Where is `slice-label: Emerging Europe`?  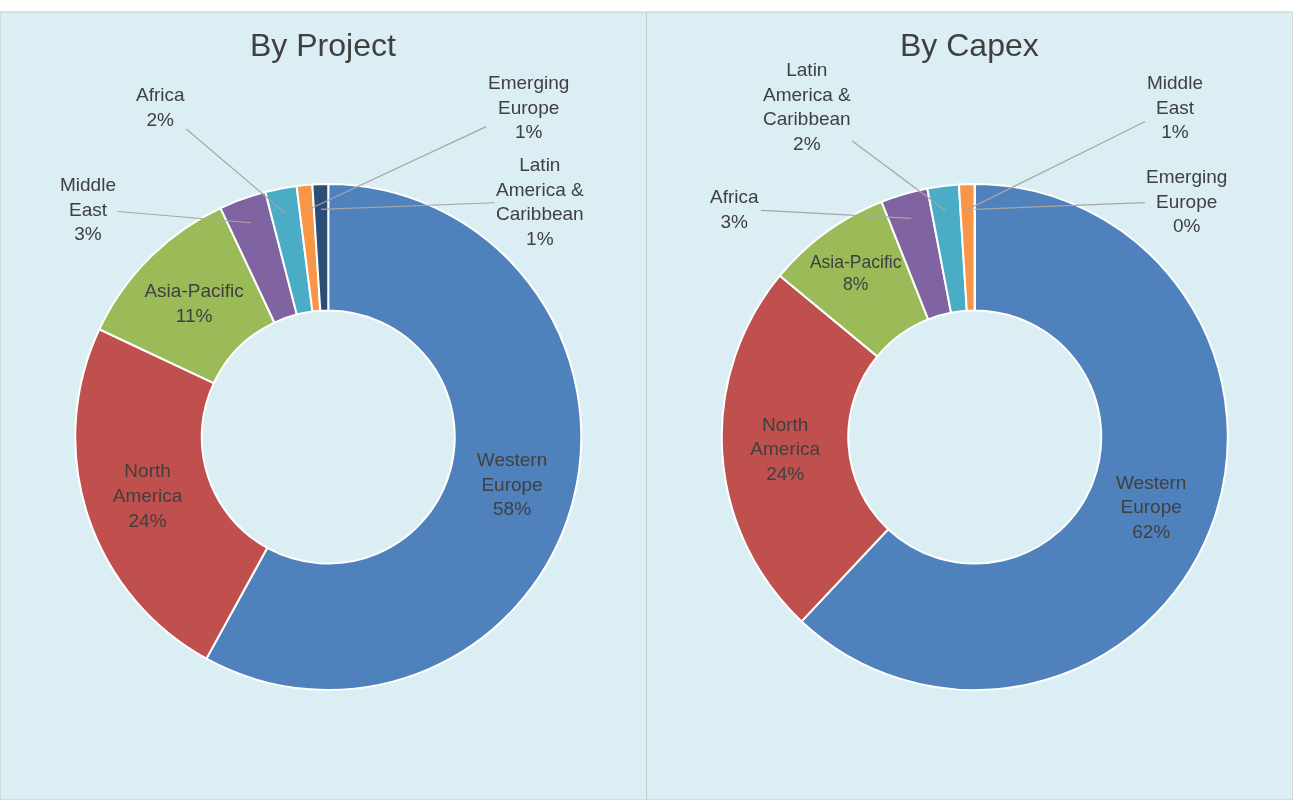
slice-label: Emerging Europe is located at coordinates (529, 95).